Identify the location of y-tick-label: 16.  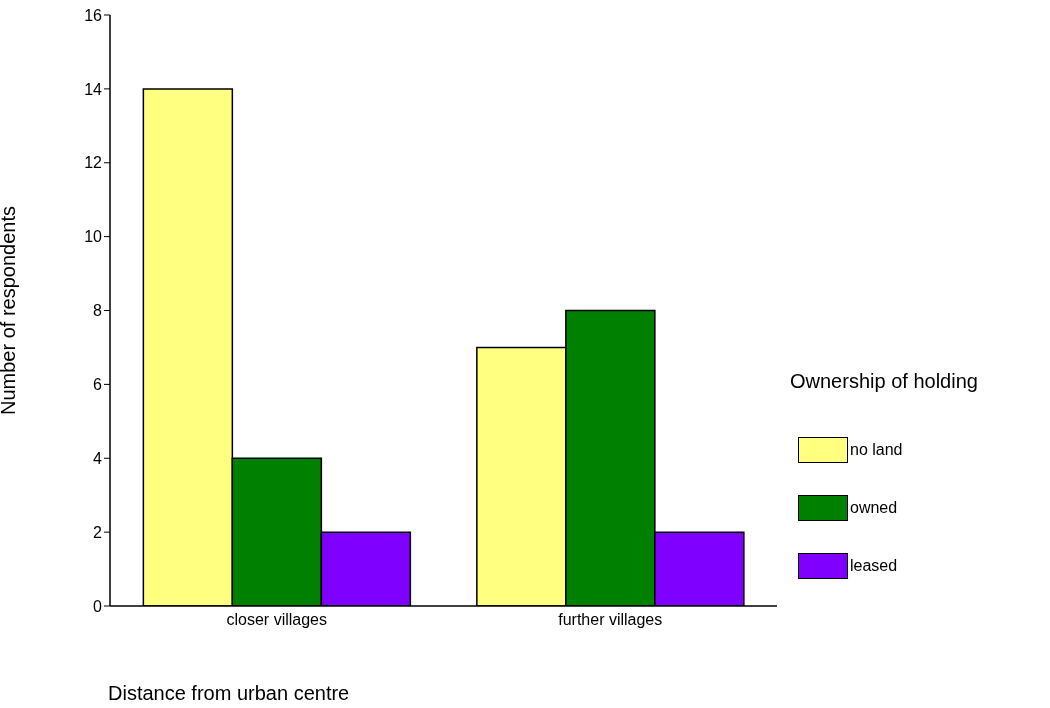
(93, 15).